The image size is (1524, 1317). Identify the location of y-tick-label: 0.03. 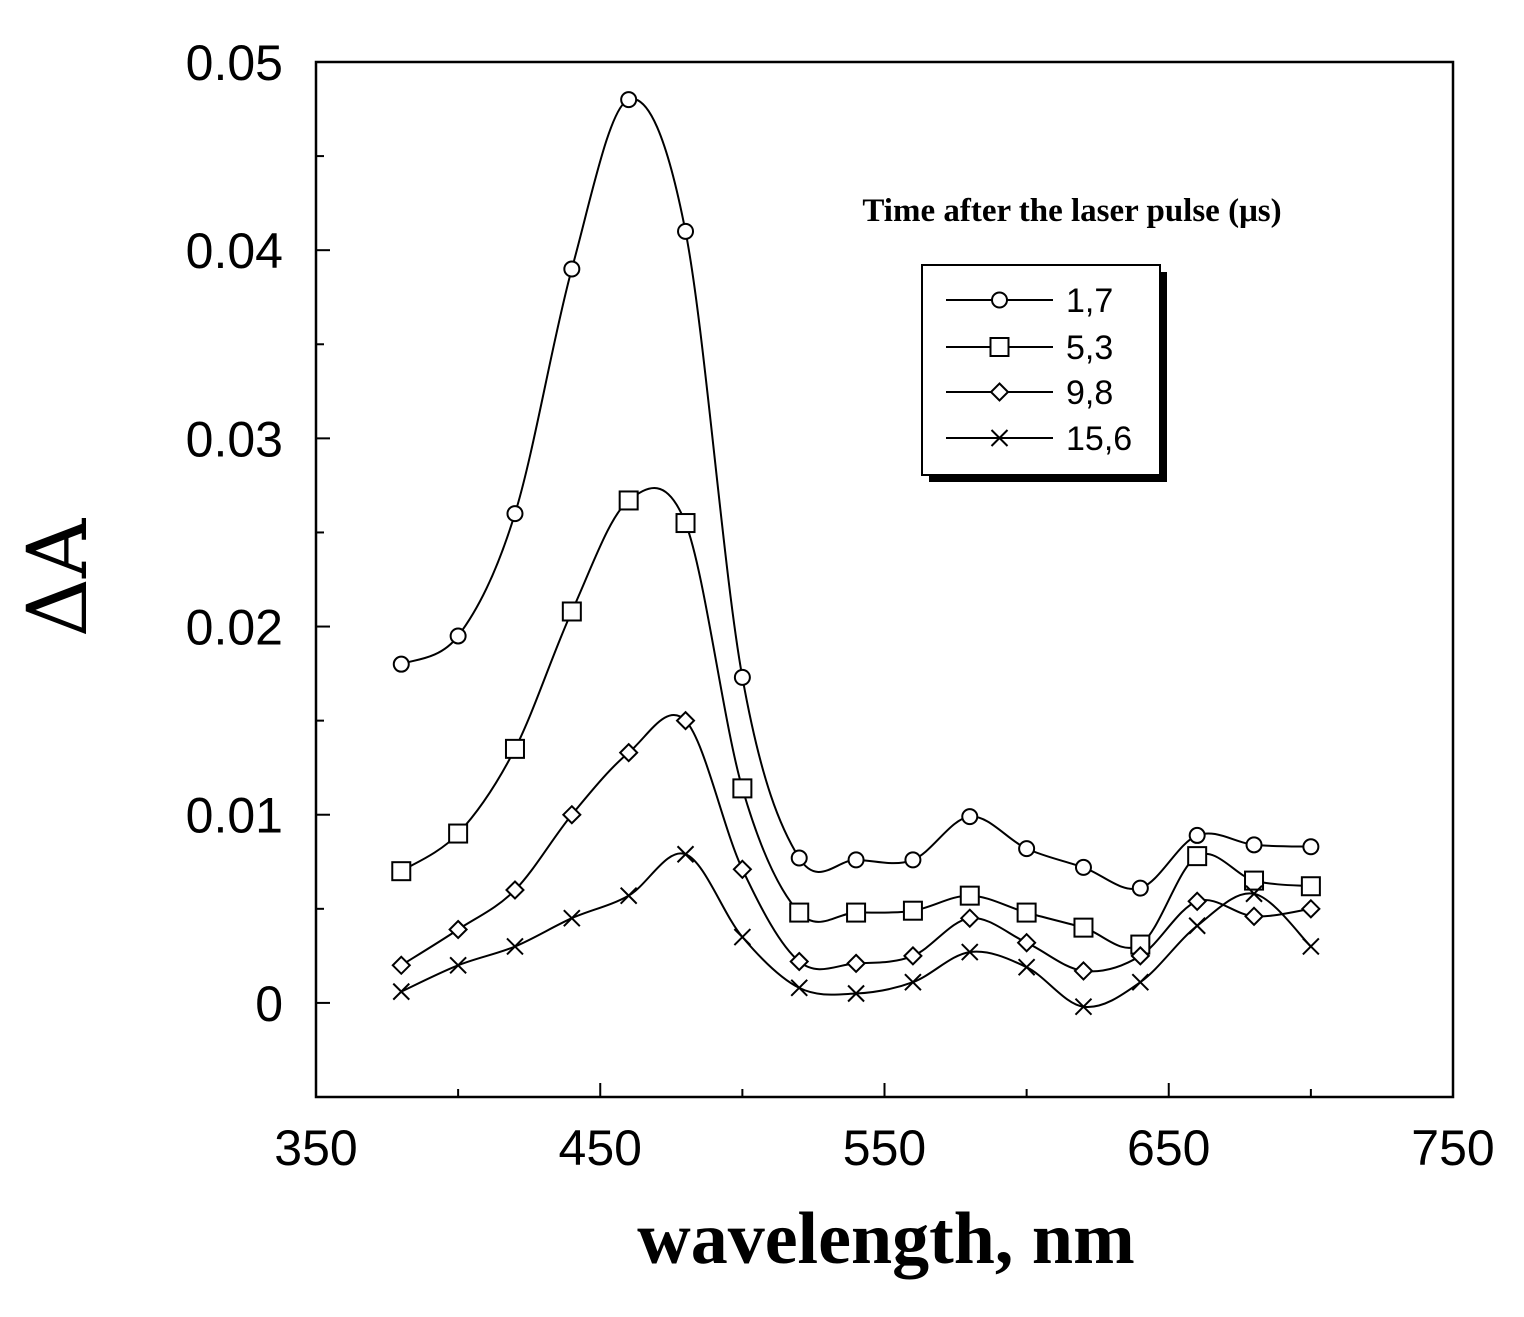
(234, 439).